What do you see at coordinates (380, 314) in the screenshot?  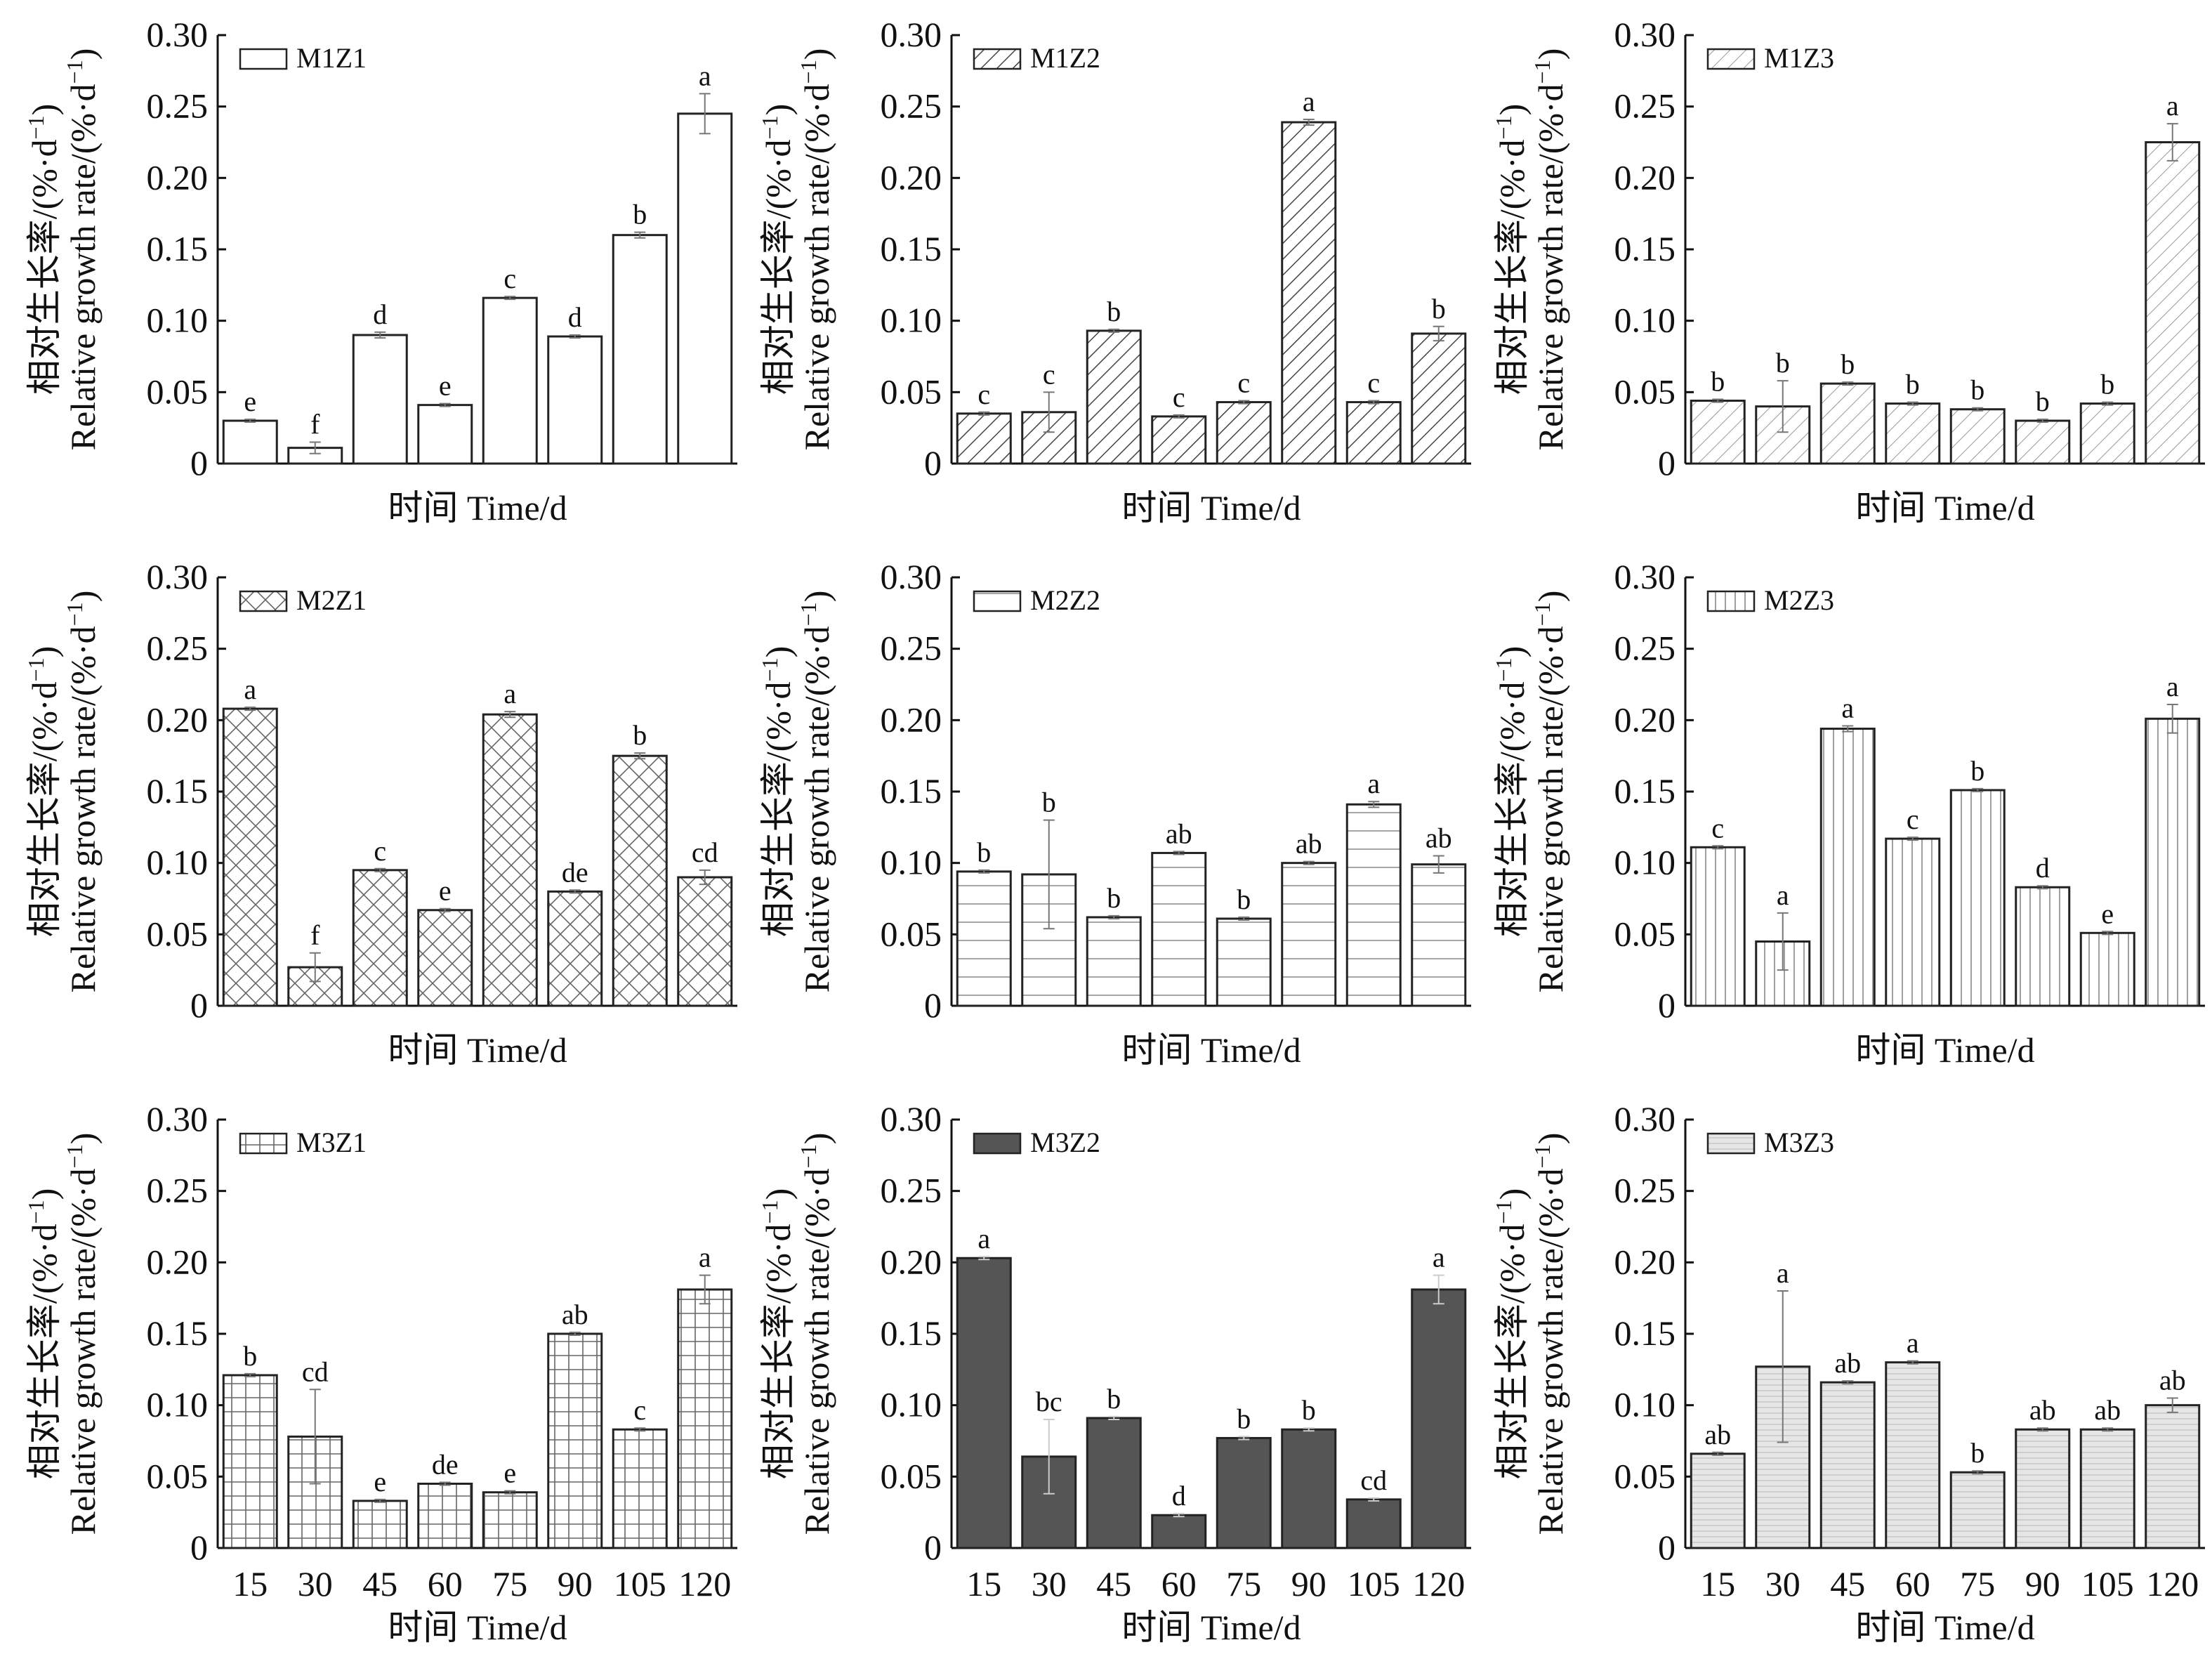 I see `significance-letter: d` at bounding box center [380, 314].